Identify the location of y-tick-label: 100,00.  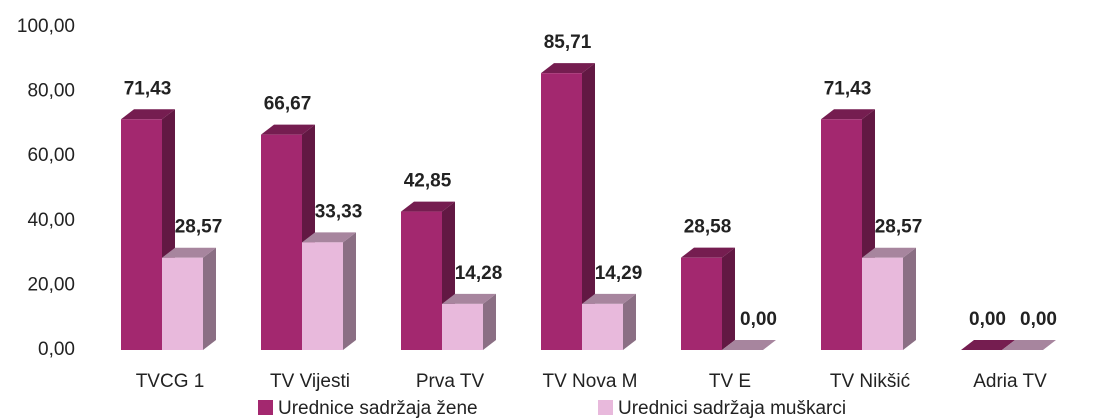
(46, 26).